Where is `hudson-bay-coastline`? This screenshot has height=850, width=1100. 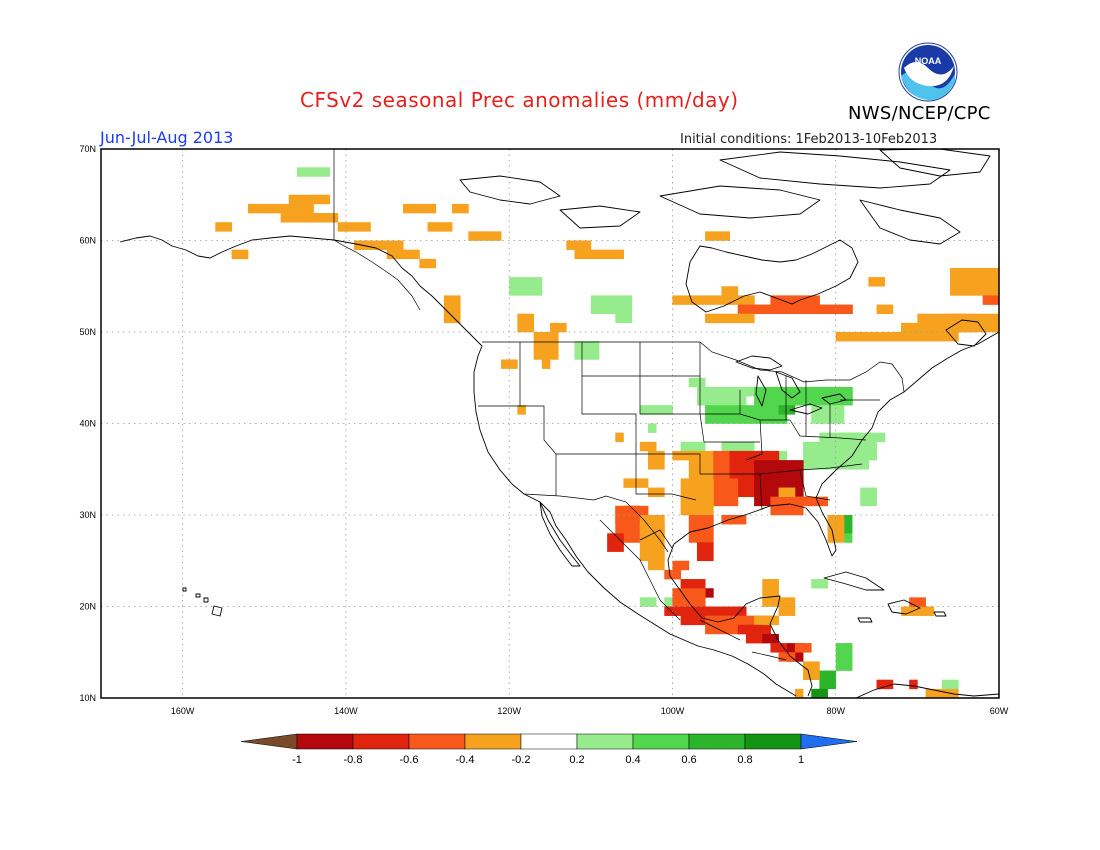 hudson-bay-coastline is located at coordinates (772, 276).